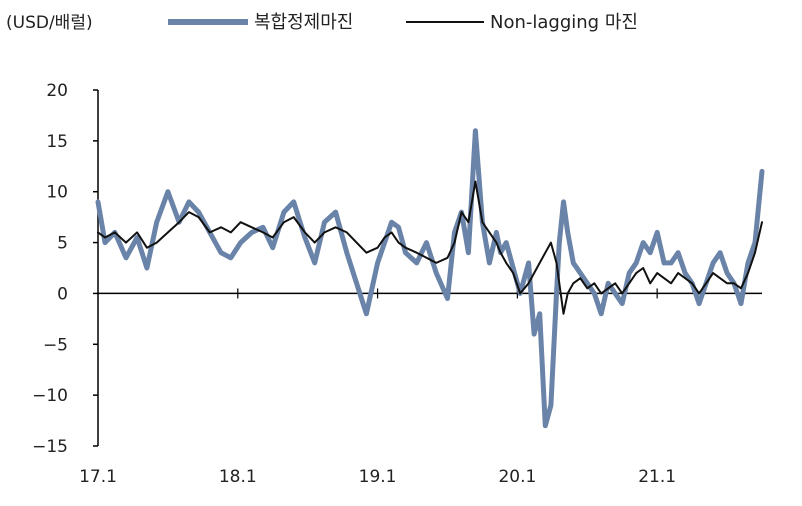 This screenshot has width=802, height=506. I want to click on y-tick-label: 20, so click(57, 91).